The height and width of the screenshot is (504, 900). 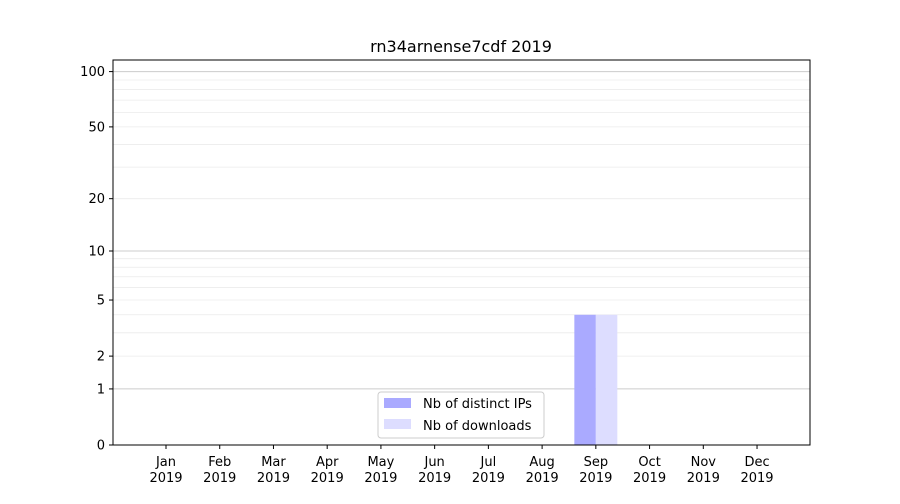 I want to click on x-tick-label: Jun 2019, so click(x=434, y=470).